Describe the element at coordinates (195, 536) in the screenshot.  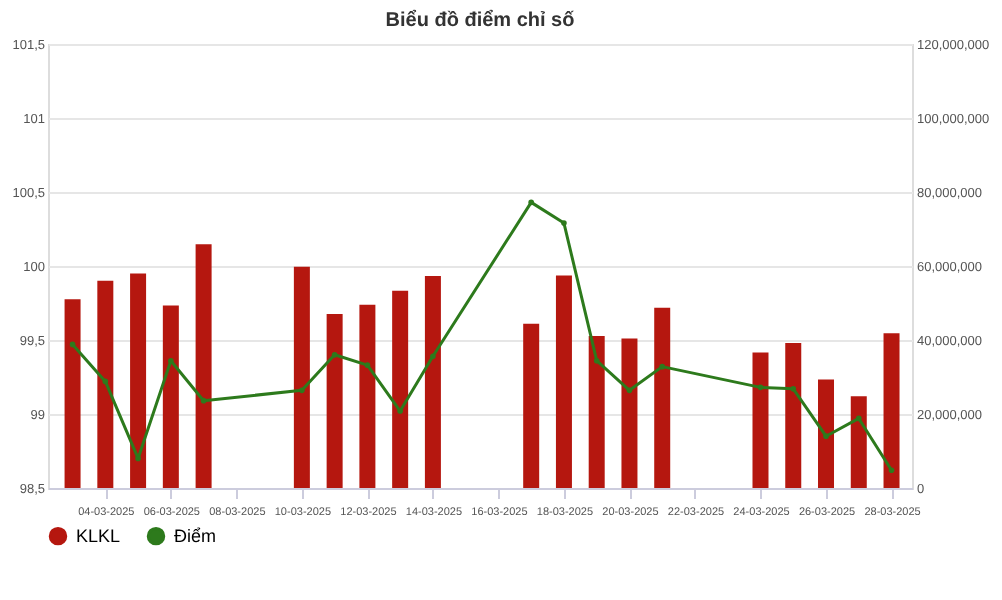
I see `legend-label: Điểm` at that location.